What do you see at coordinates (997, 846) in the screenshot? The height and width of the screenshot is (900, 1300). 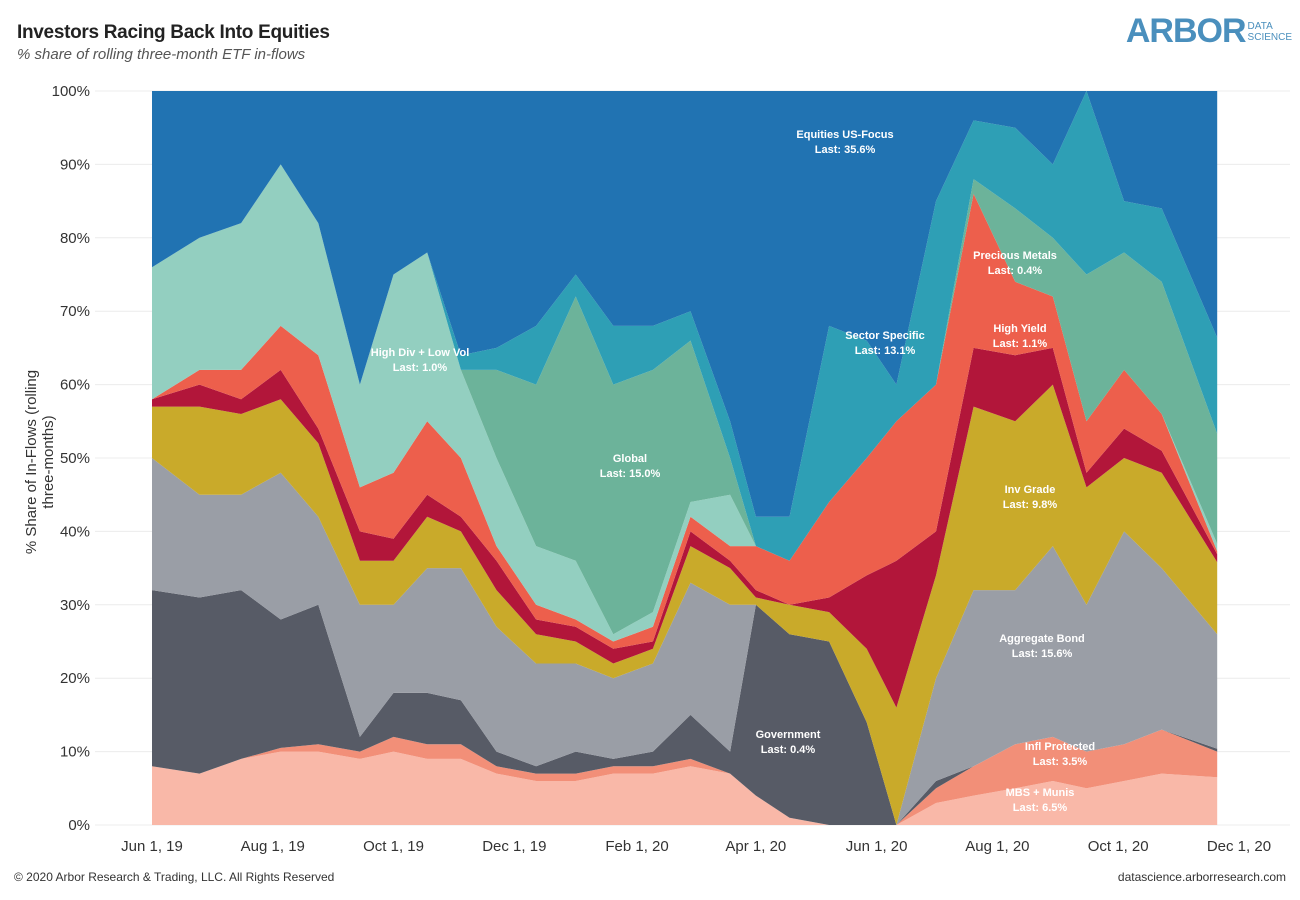 I see `x-tick-label: Aug 1, 20` at bounding box center [997, 846].